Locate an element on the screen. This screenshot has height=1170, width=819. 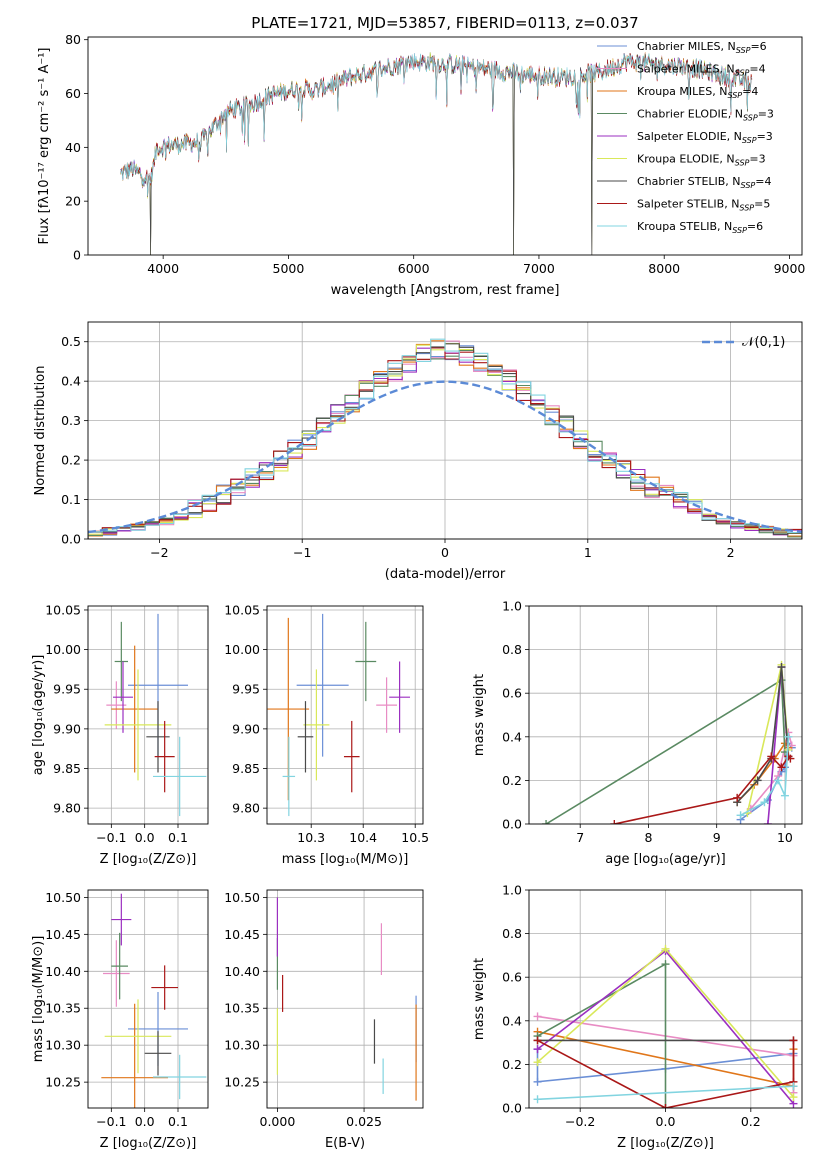
x-tick-label: 8 is located at coordinates (648, 837).